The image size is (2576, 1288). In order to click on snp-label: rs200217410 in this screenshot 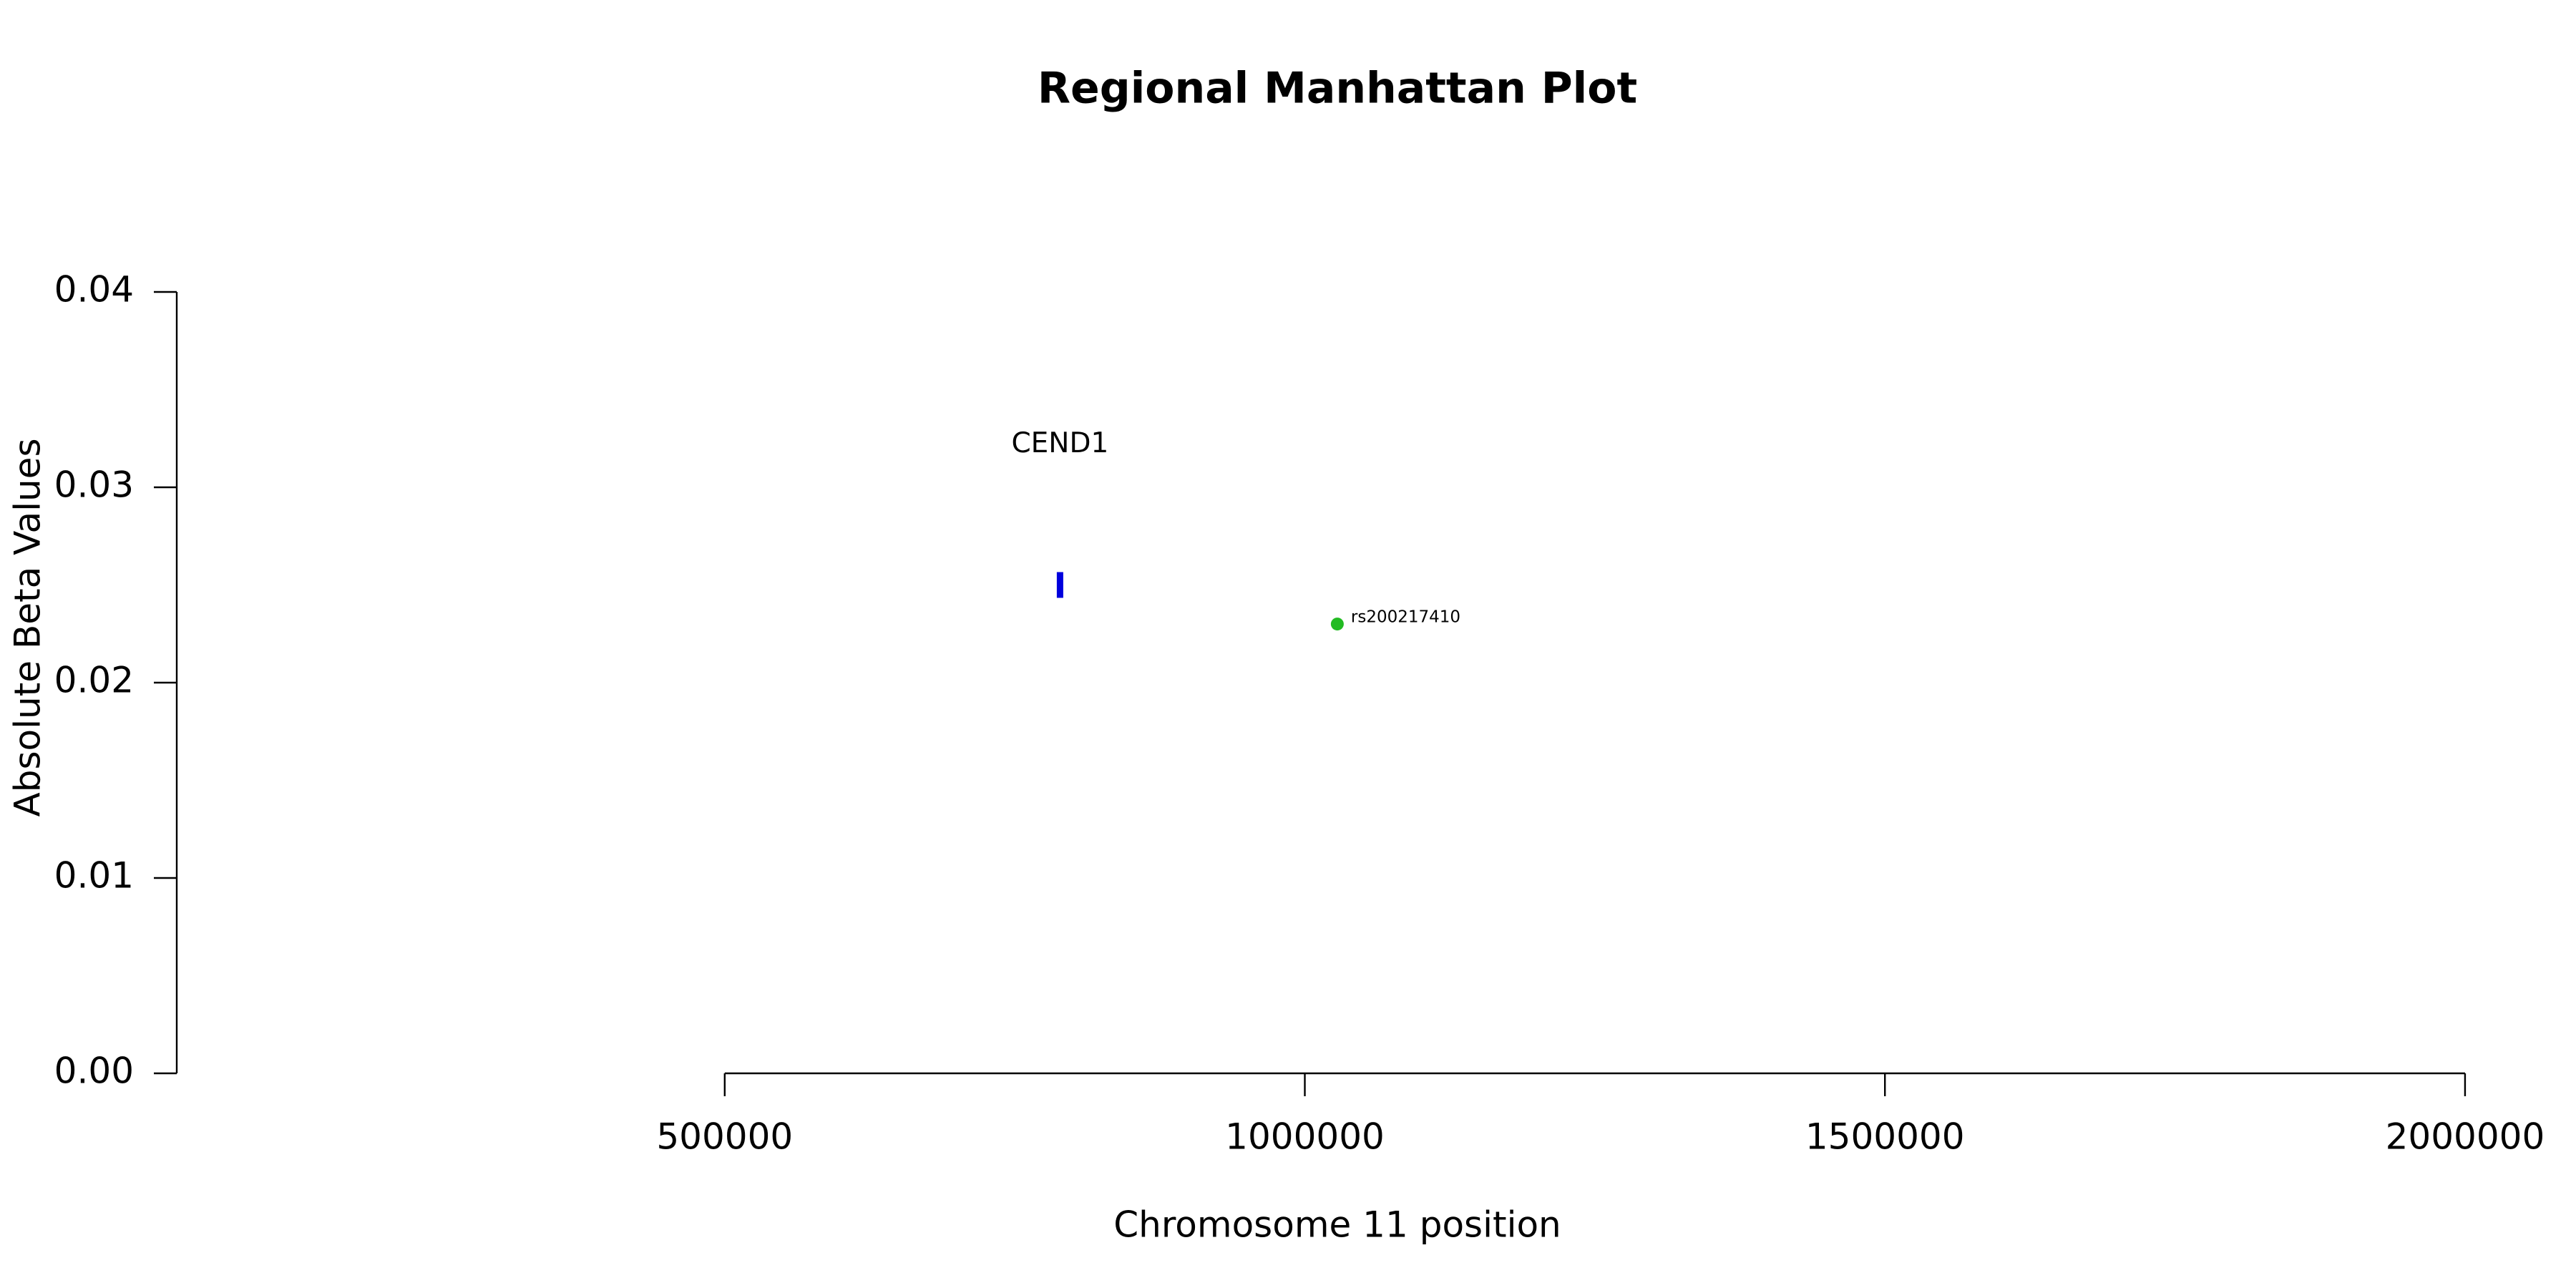, I will do `click(1405, 617)`.